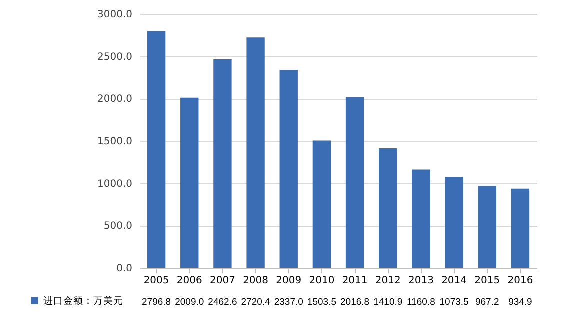 The image size is (569, 320). What do you see at coordinates (223, 281) in the screenshot?
I see `x-tick-label: 2007` at bounding box center [223, 281].